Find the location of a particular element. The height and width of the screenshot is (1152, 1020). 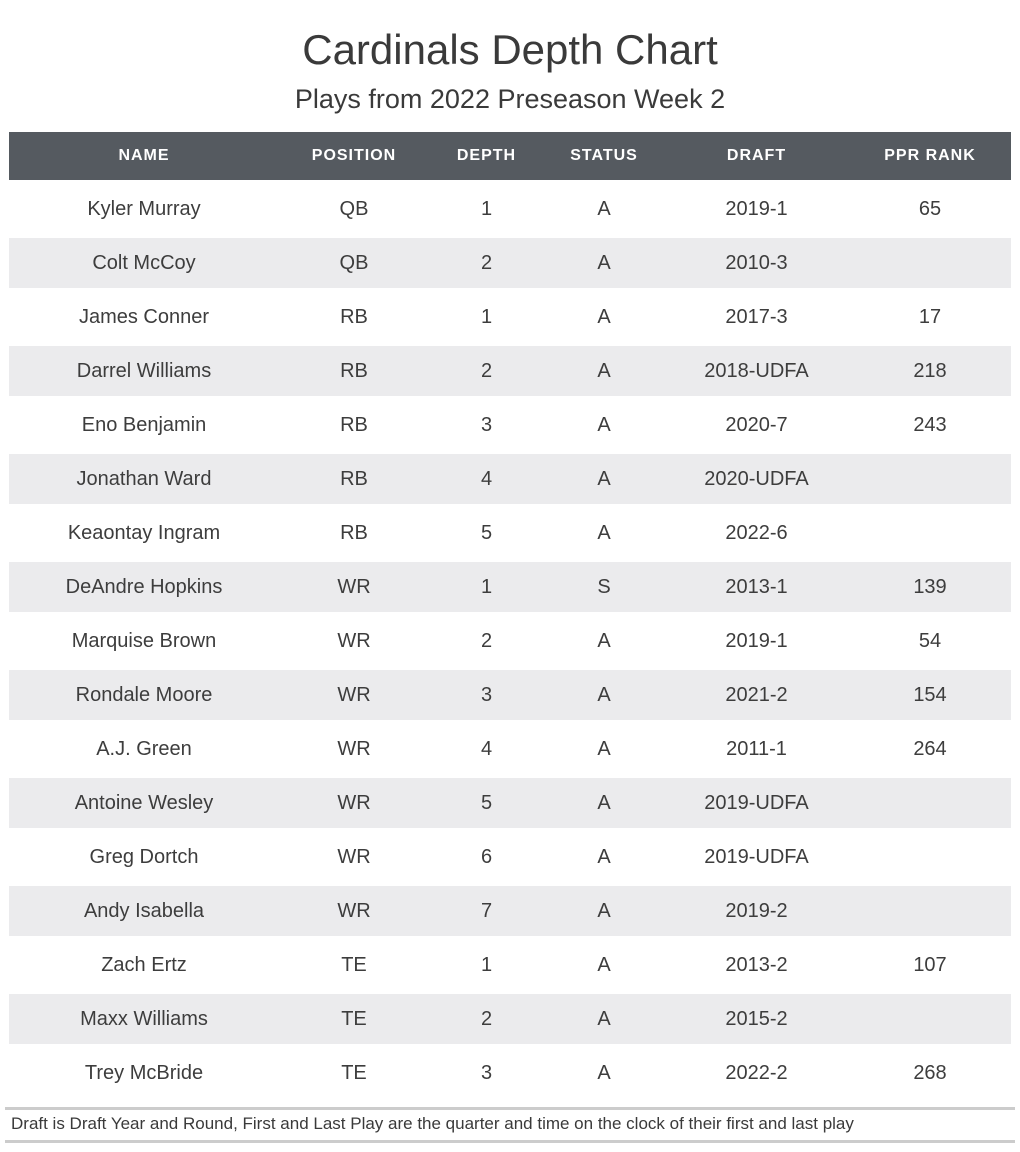

cell-name: Marquise Brown is located at coordinates (144, 641).